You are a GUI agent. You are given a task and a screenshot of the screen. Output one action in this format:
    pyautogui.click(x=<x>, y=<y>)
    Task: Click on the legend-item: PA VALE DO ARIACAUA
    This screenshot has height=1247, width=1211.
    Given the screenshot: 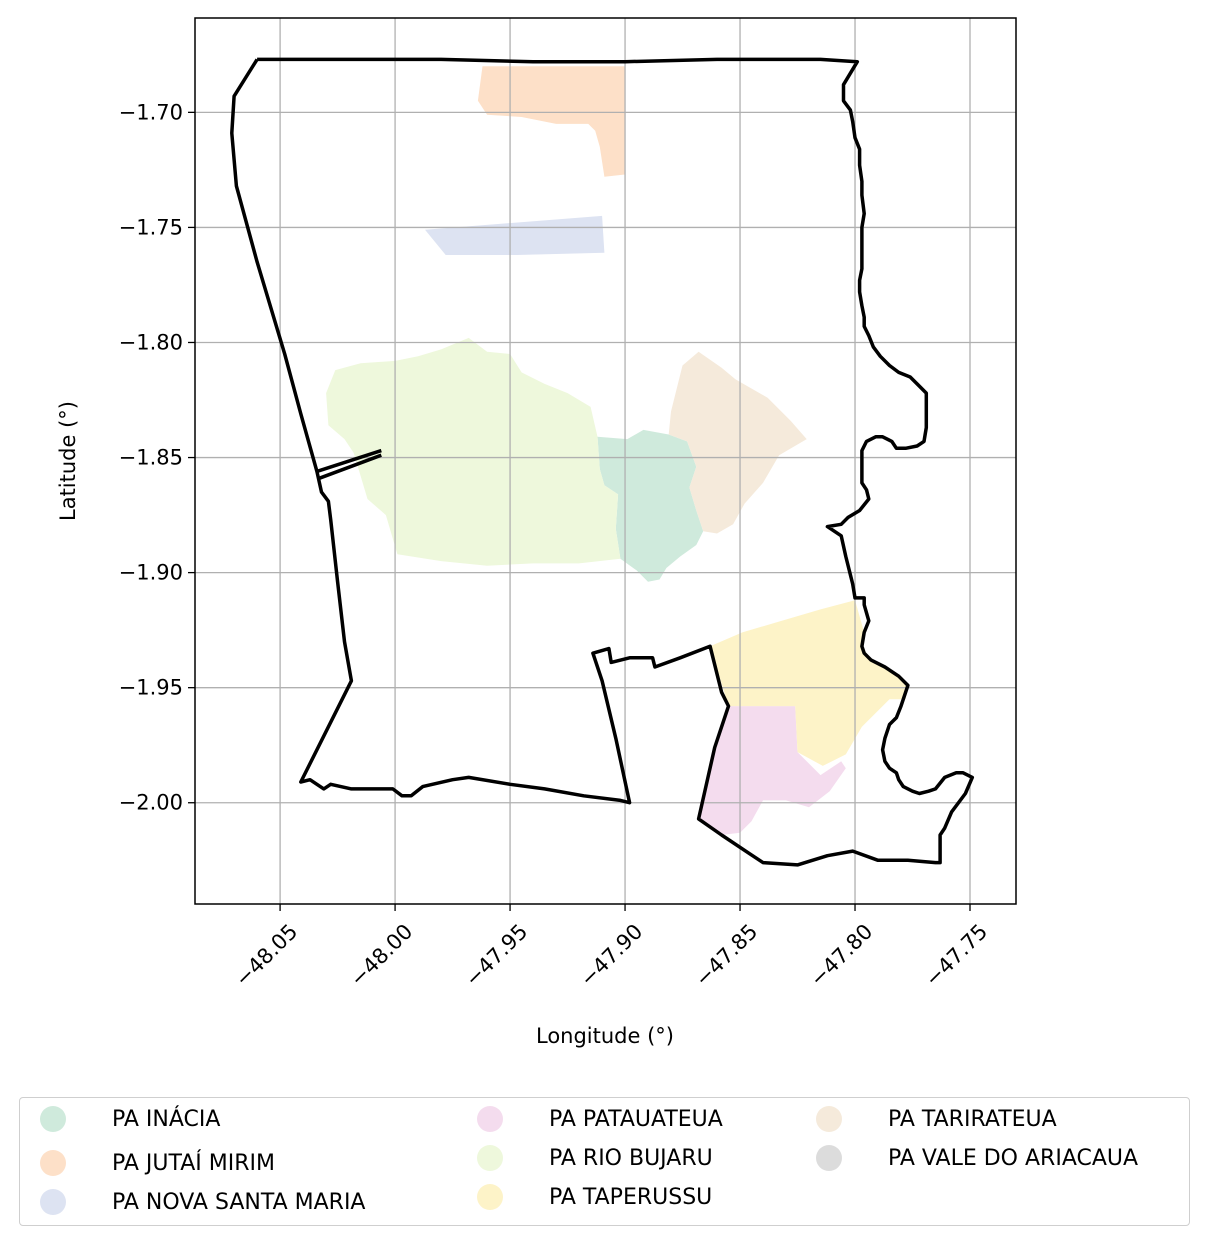 What is the action you would take?
    pyautogui.click(x=977, y=1158)
    